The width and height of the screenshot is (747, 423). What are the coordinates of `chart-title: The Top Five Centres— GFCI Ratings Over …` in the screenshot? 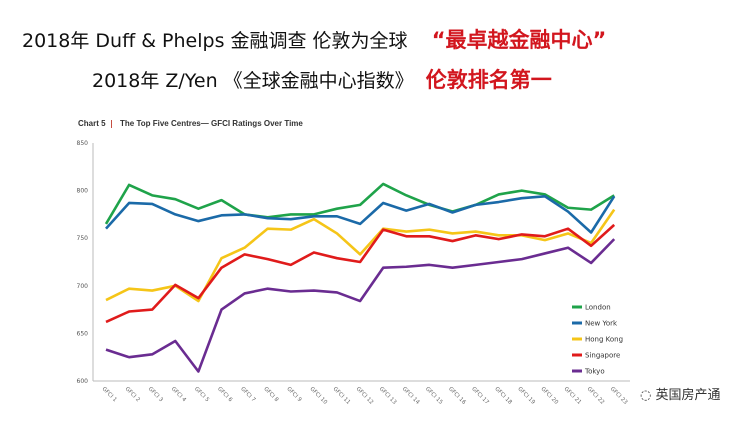 It's located at (211, 123).